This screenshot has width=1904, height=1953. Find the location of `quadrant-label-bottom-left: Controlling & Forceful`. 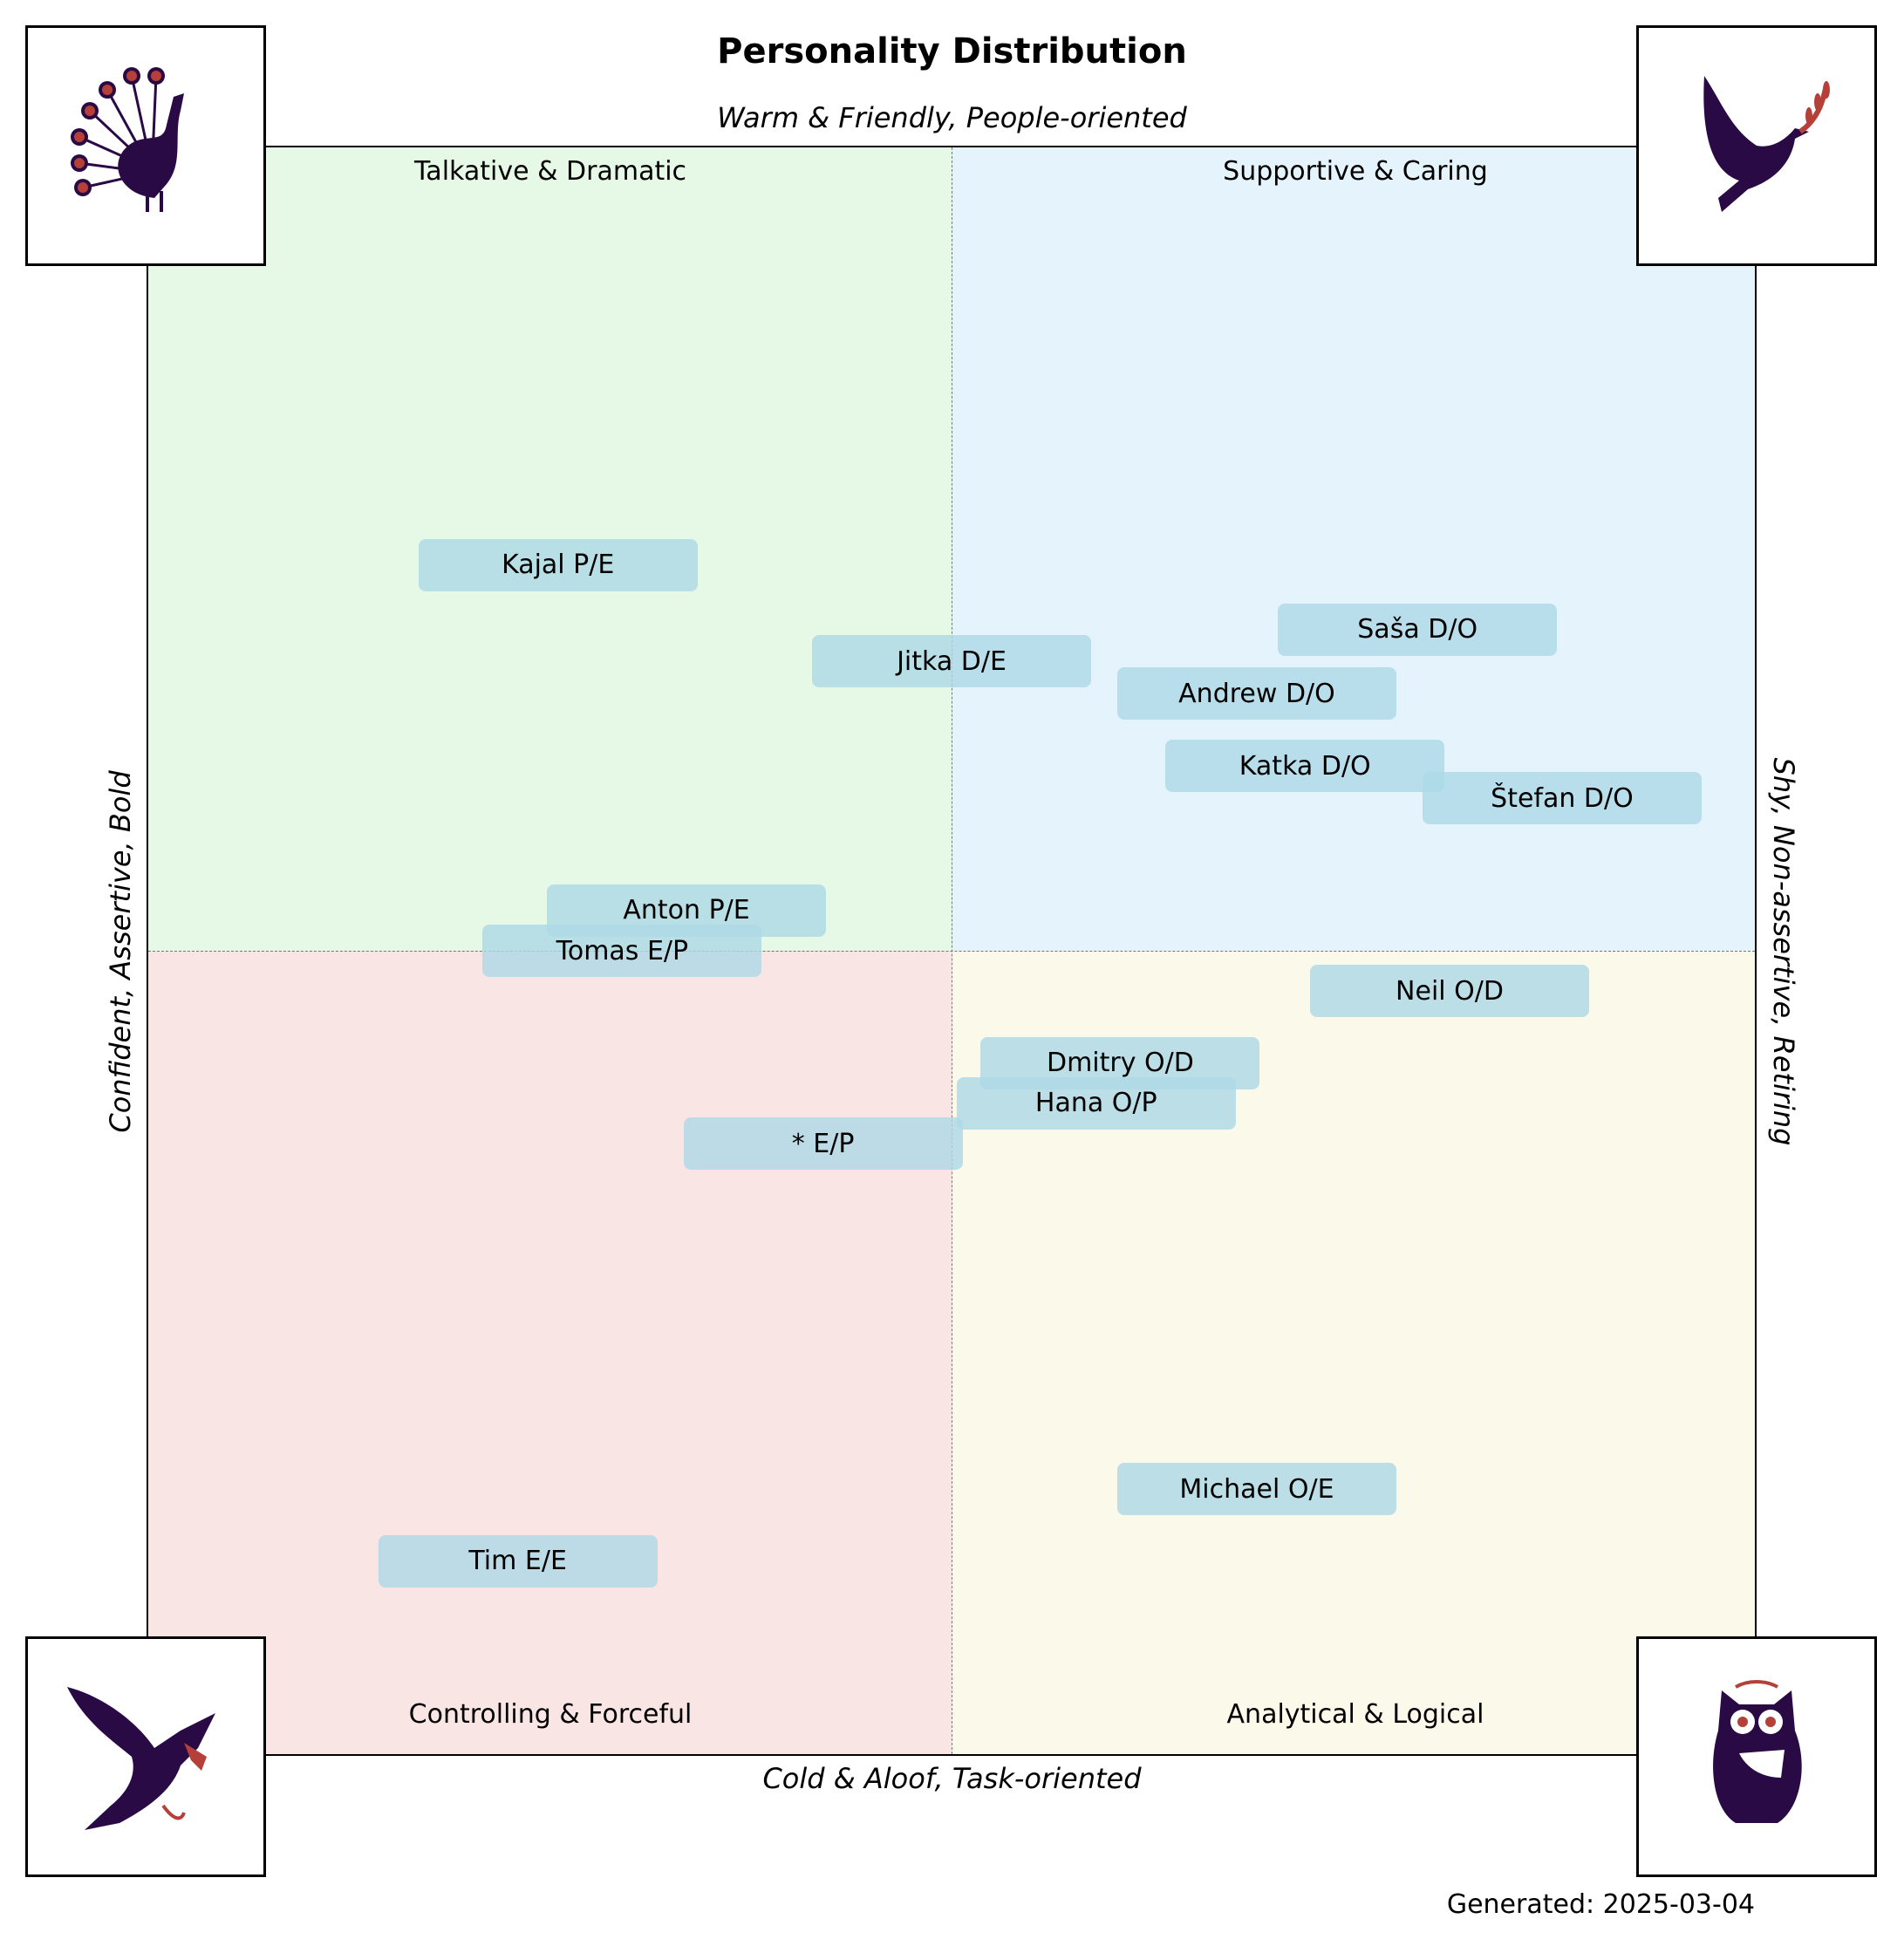

quadrant-label-bottom-left: Controlling & Forceful is located at coordinates (550, 1714).